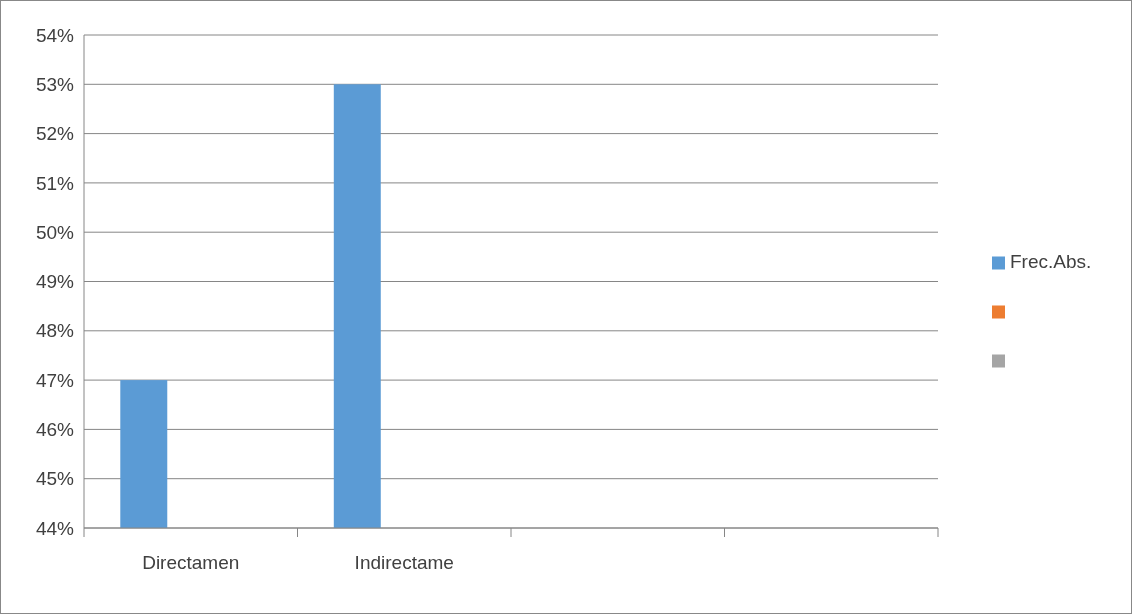 The height and width of the screenshot is (614, 1132). I want to click on y-tick-label: 46%, so click(55, 430).